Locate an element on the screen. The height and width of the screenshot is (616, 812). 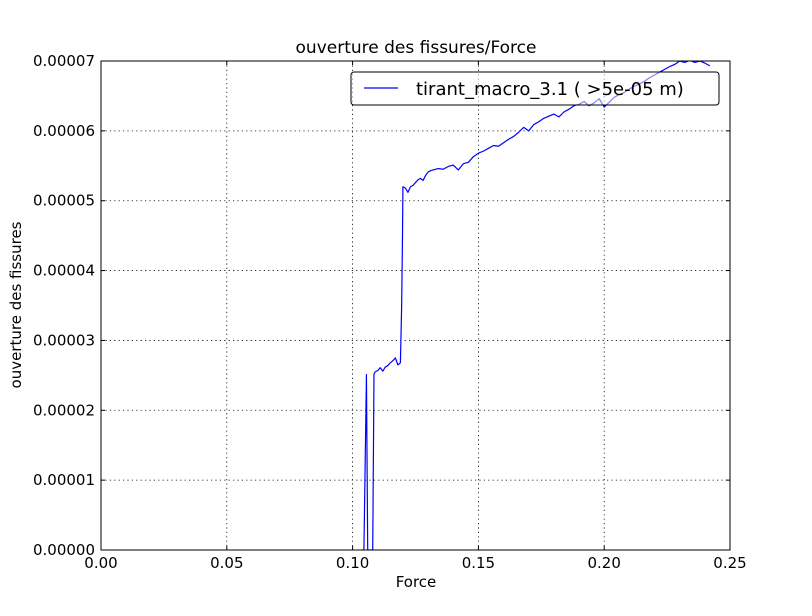
x-axis-label: Force is located at coordinates (416, 582).